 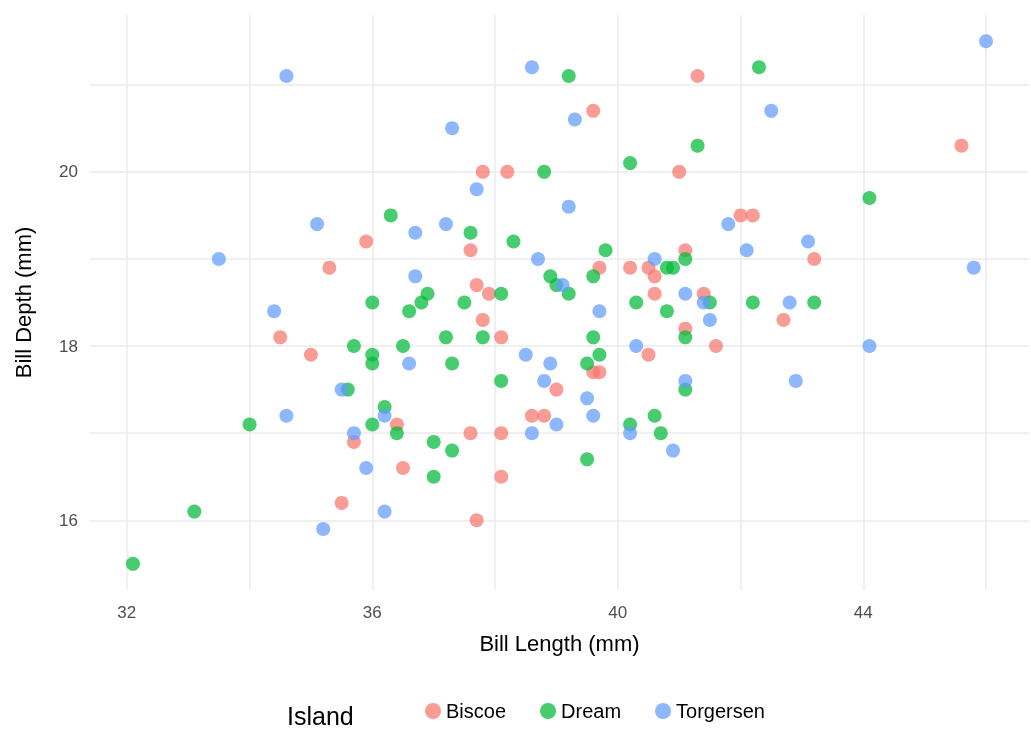 What do you see at coordinates (591, 711) in the screenshot?
I see `legend-label: Dream` at bounding box center [591, 711].